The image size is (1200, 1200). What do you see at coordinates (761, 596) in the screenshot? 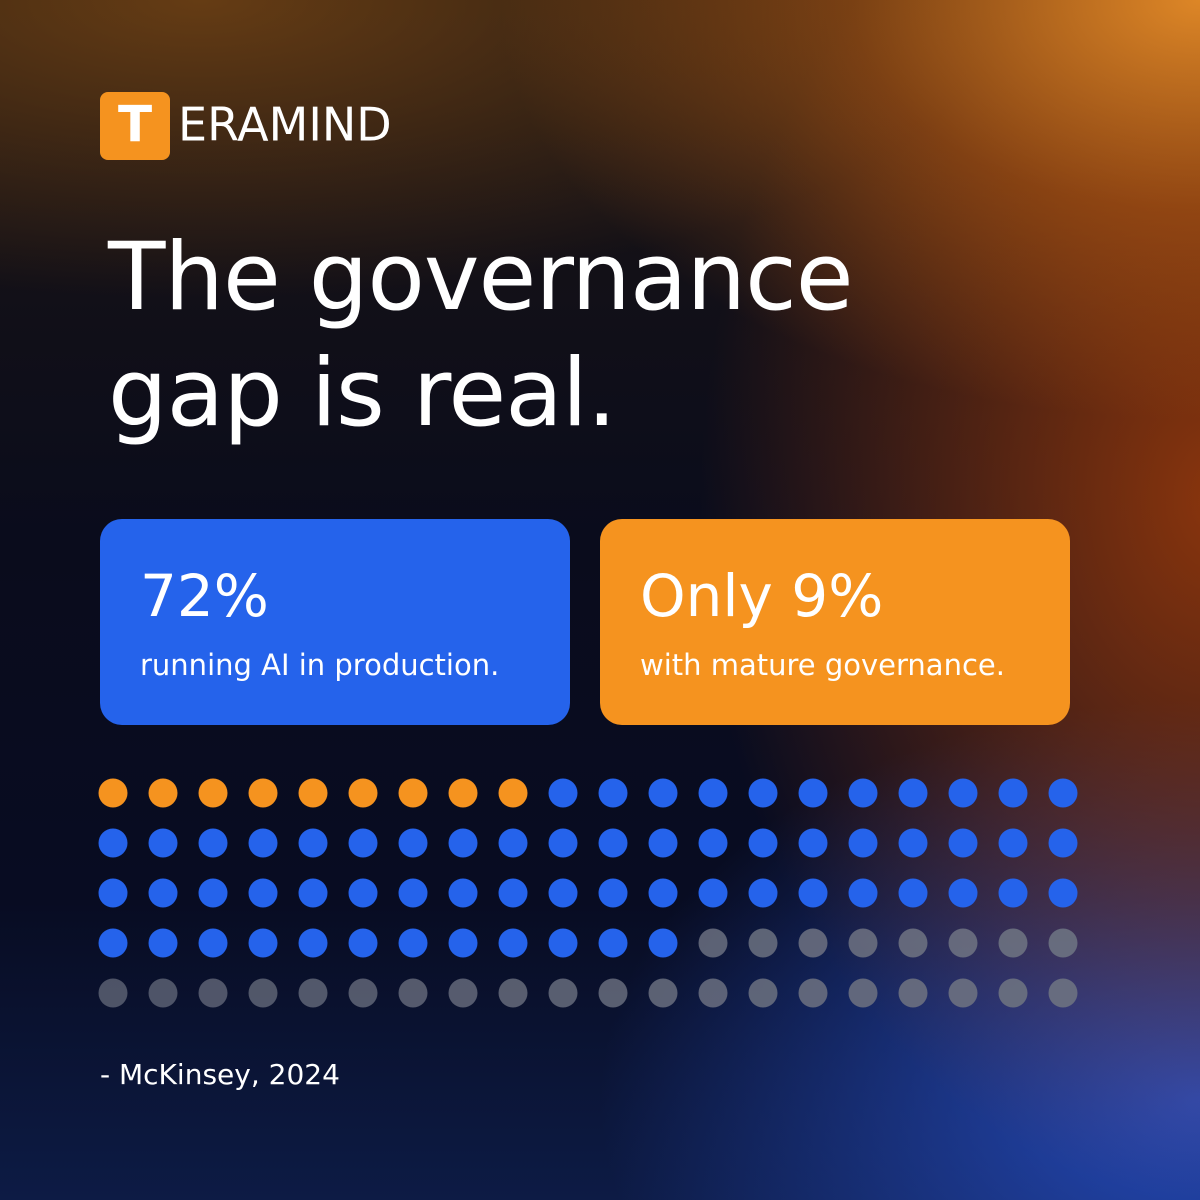
I see `stat-value: Only 9%` at bounding box center [761, 596].